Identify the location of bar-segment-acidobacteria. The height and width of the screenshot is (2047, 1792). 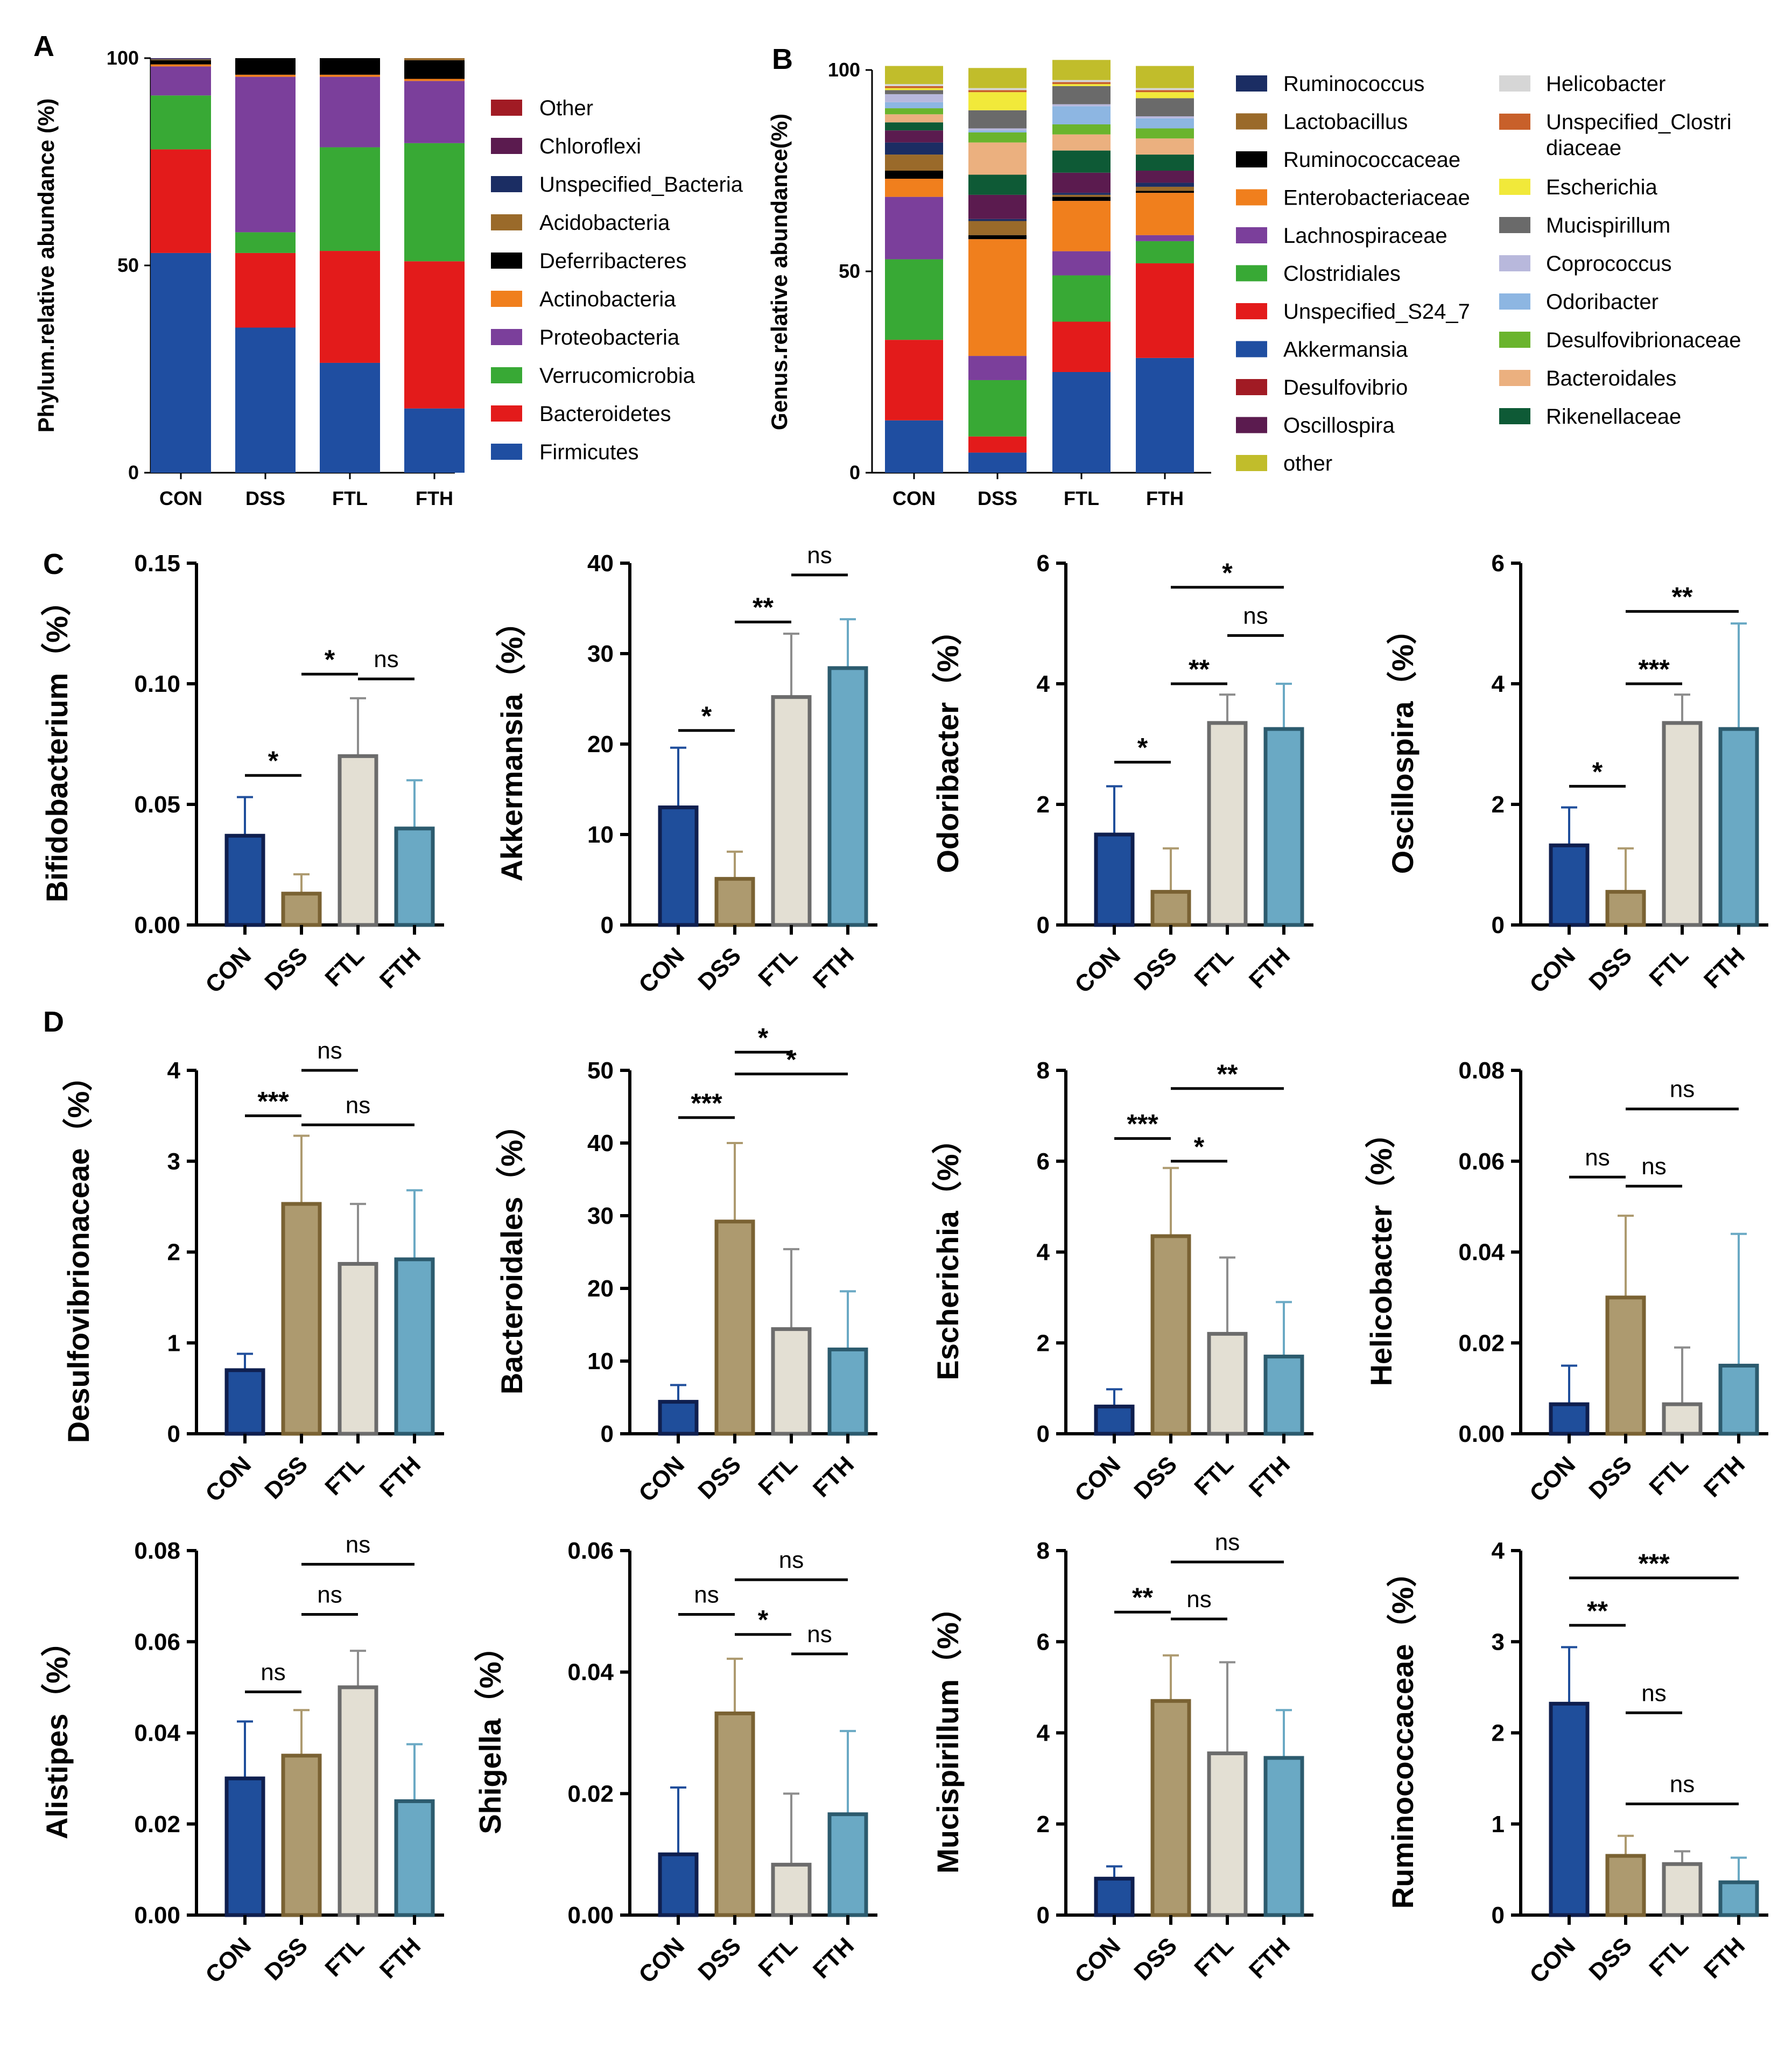
(434, 59).